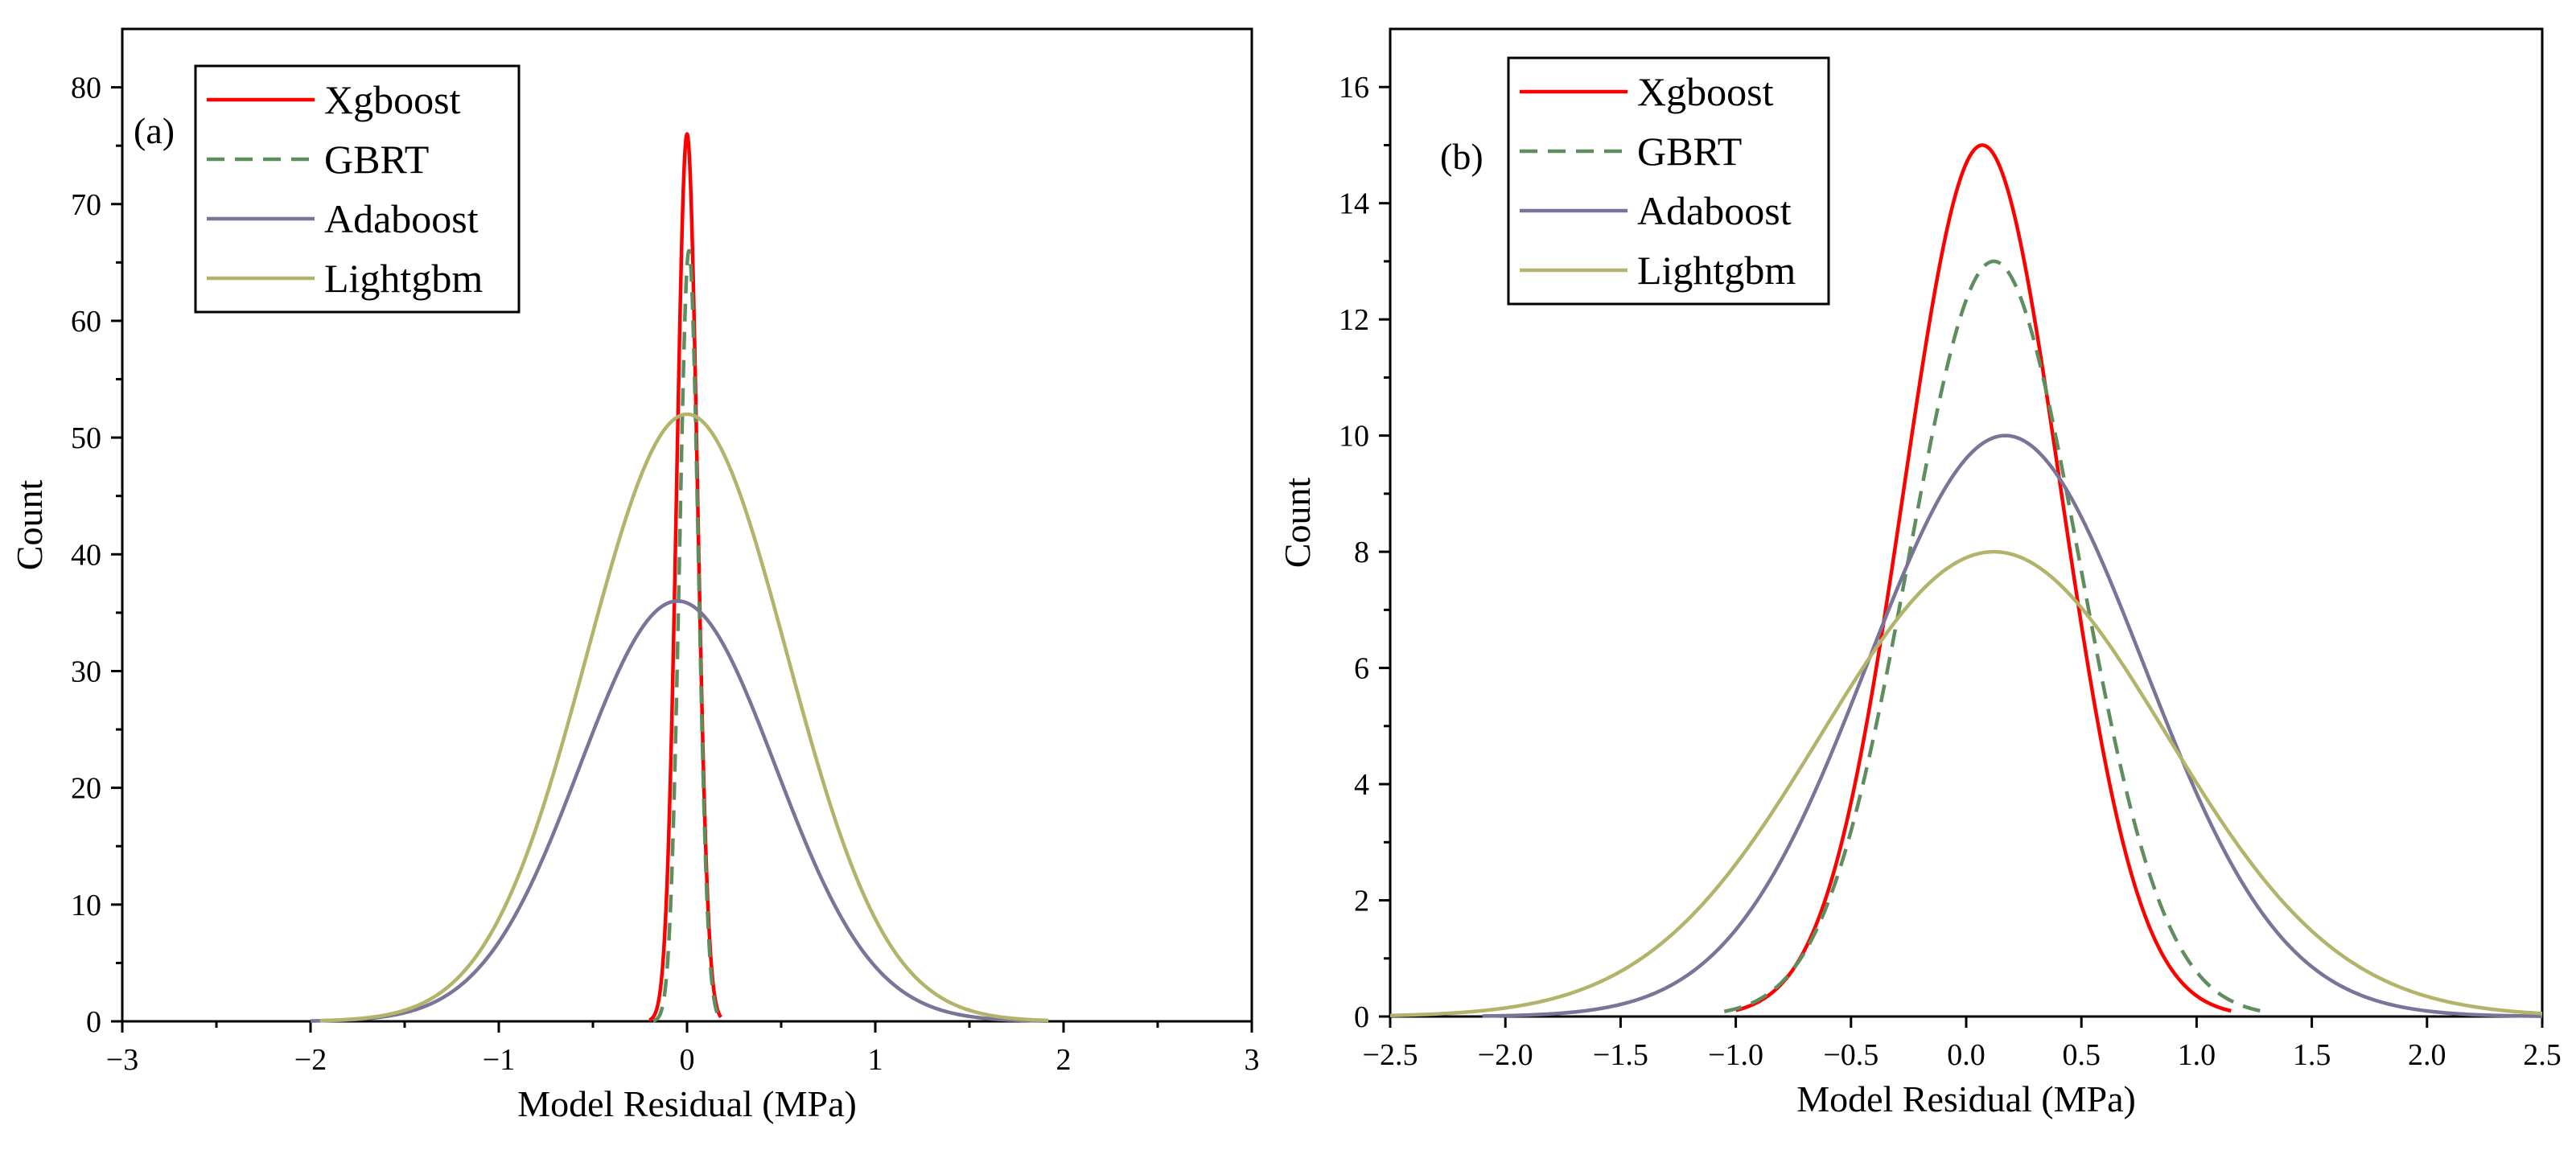 Image resolution: width=2576 pixels, height=1150 pixels. Describe the element at coordinates (1361, 901) in the screenshot. I see `y-tick-label: 2` at that location.